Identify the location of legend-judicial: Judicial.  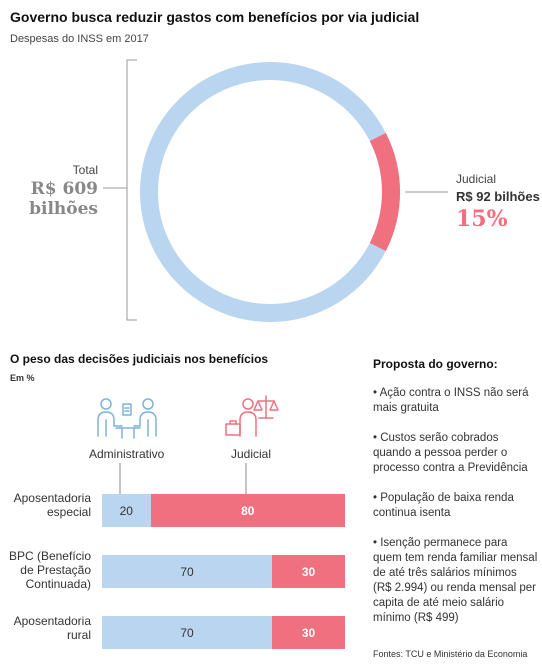
(251, 454).